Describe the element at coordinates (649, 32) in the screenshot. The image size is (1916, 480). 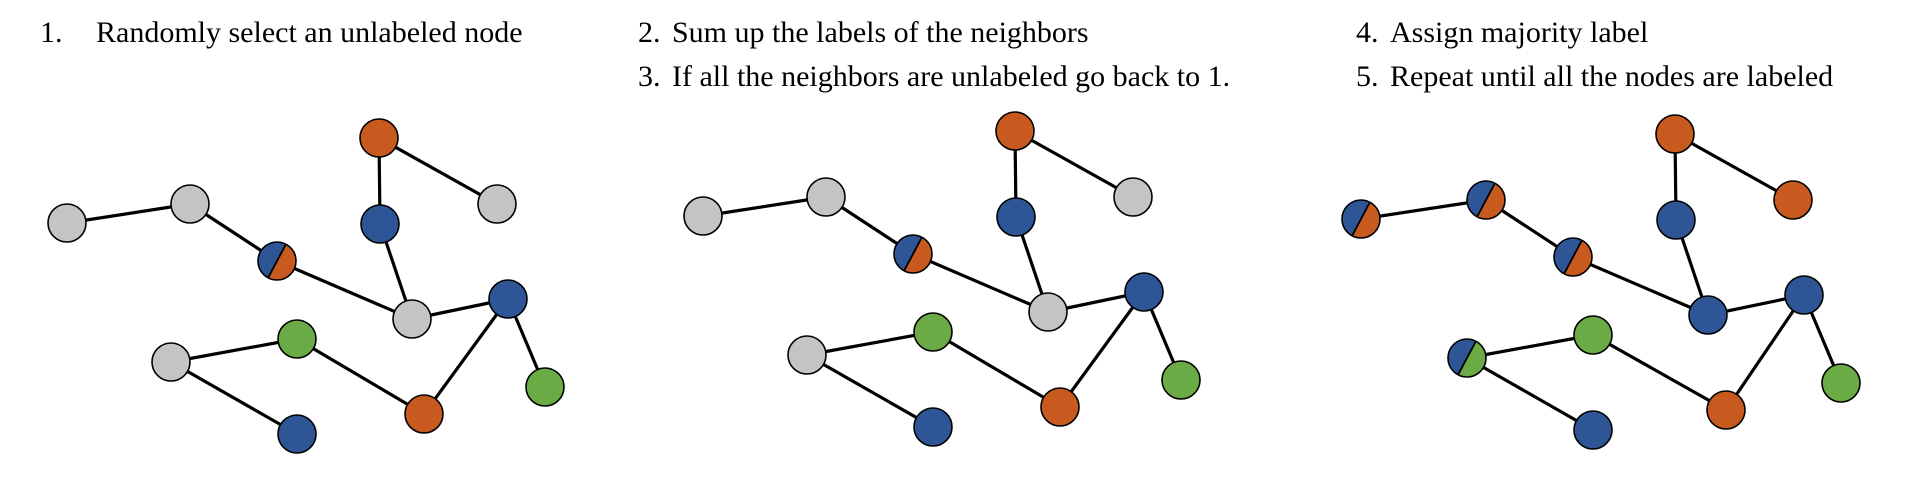
I see `step-2-number: 2.` at that location.